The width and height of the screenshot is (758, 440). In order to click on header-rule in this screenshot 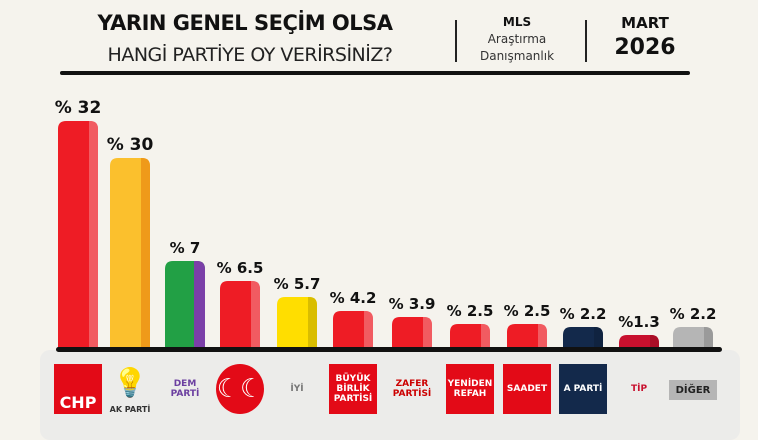, I will do `click(375, 73)`.